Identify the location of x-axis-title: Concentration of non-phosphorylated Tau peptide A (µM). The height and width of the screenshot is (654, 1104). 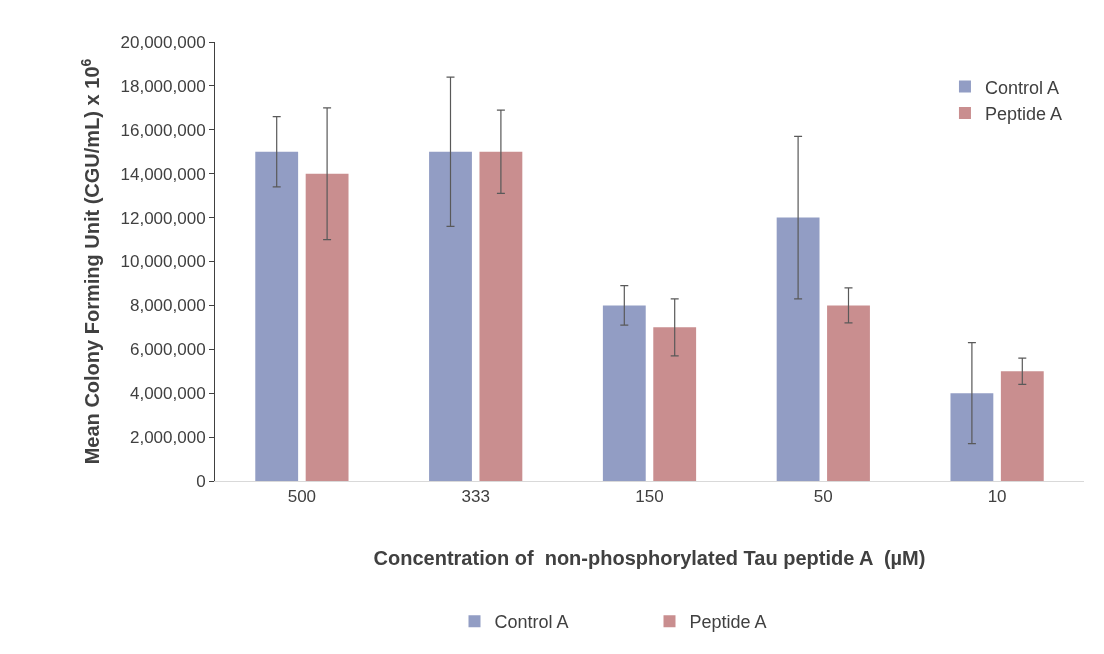
(649, 557).